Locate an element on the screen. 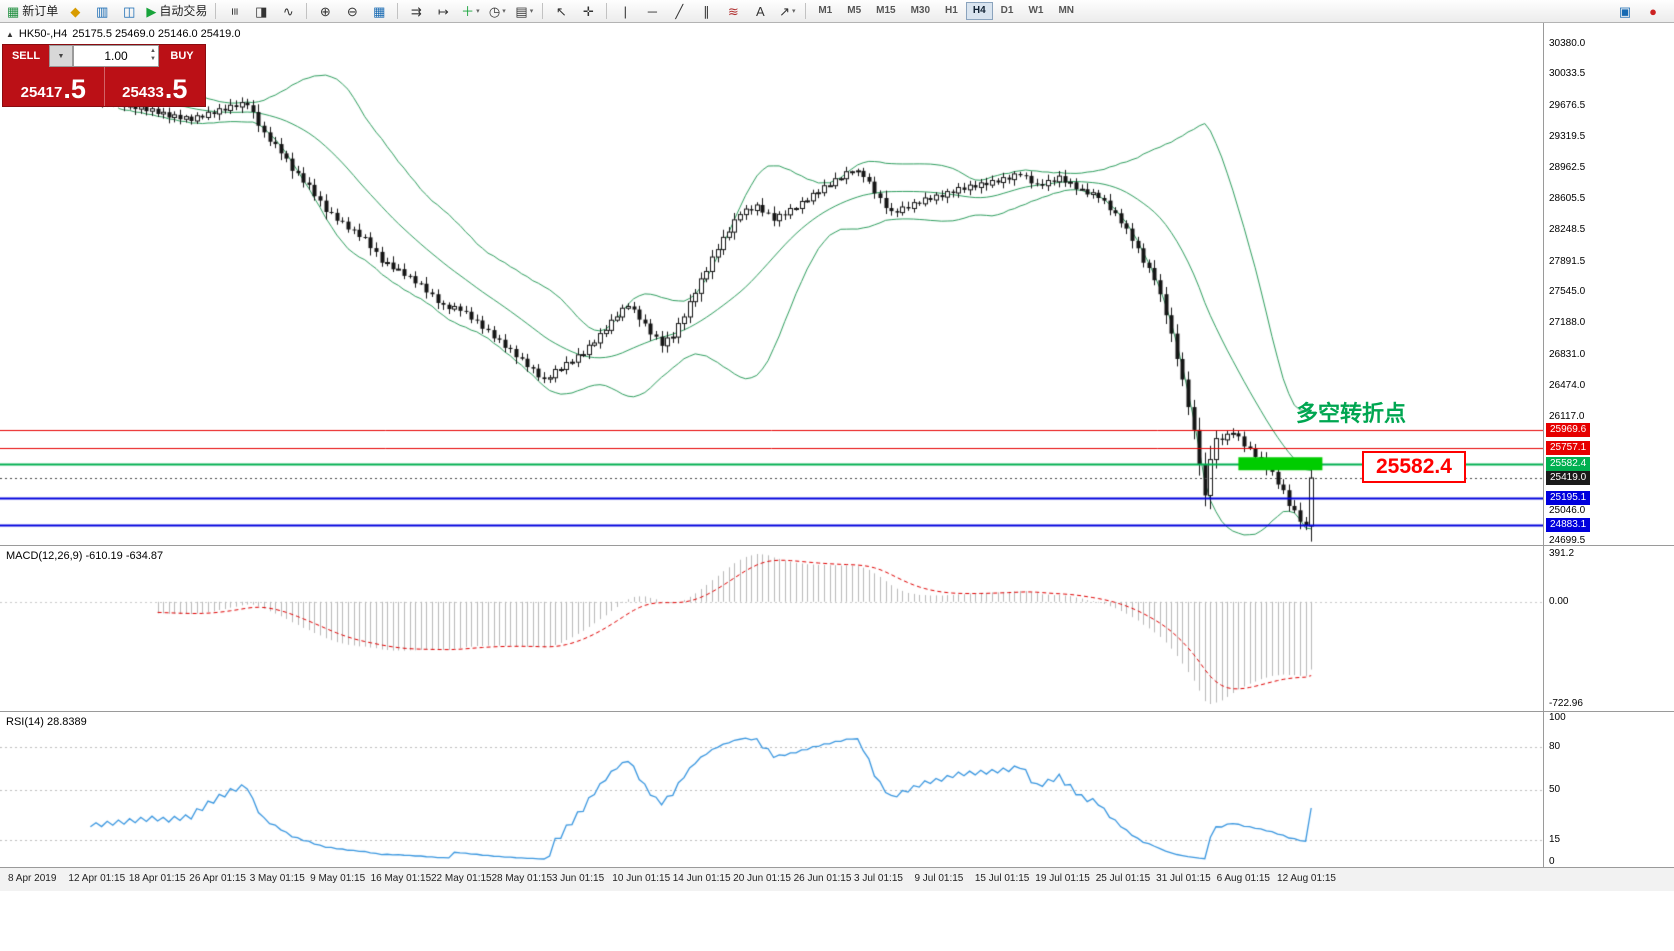  price-axis-label: 24699.5 is located at coordinates (1567, 540).